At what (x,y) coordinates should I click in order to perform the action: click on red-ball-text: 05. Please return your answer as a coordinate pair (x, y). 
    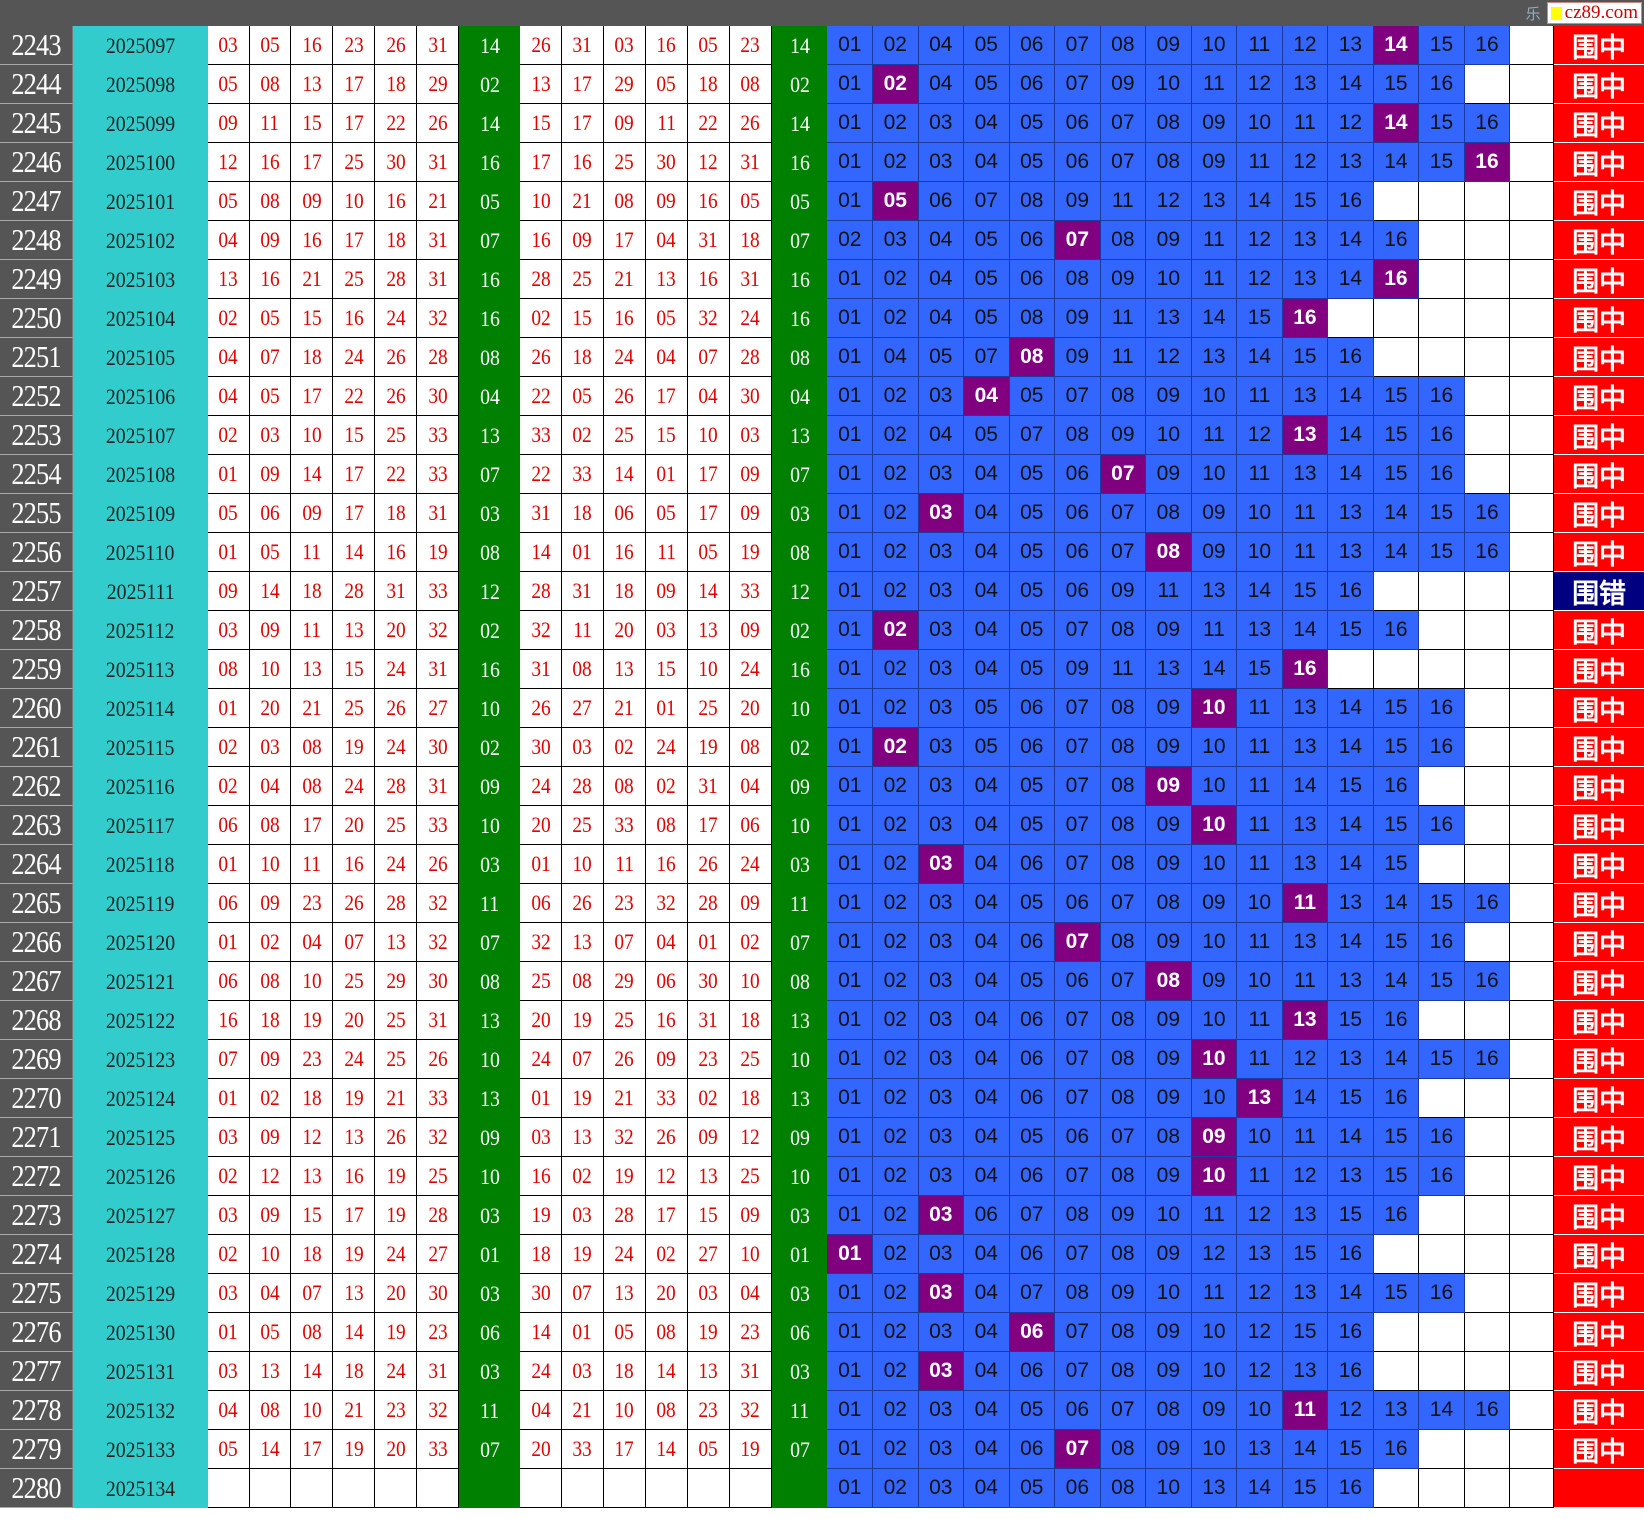
    Looking at the image, I should click on (228, 83).